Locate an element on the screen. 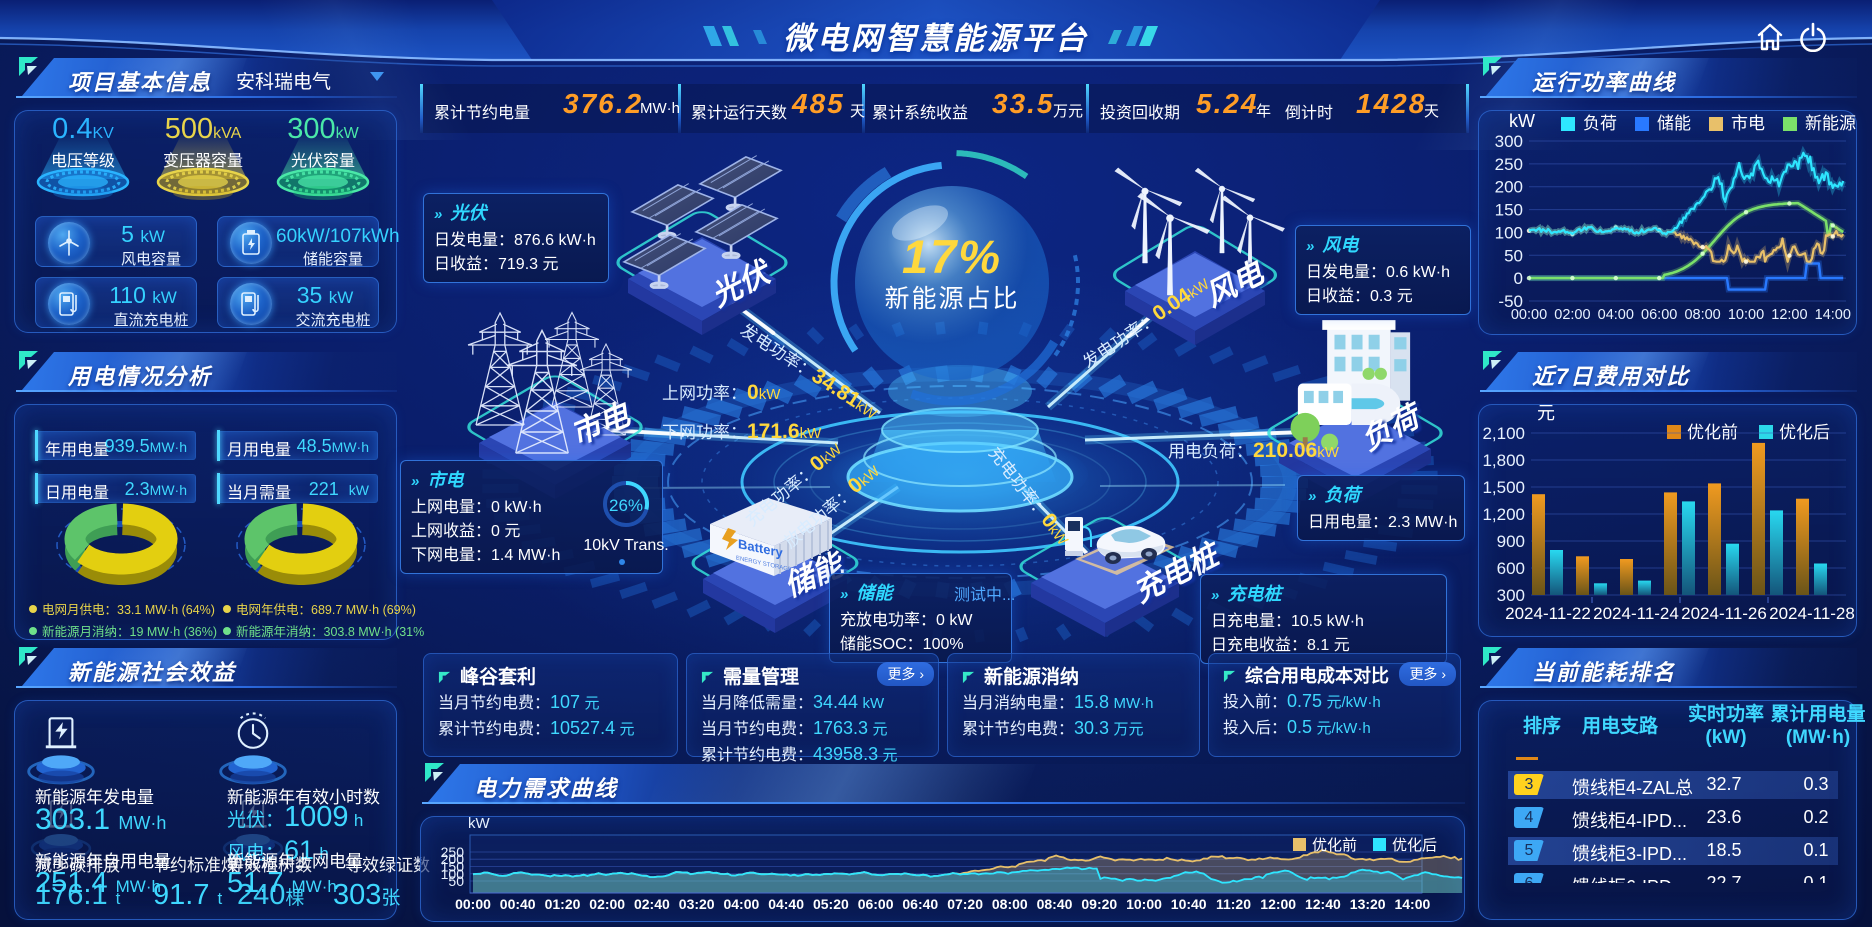  svg-text: 优化前 is located at coordinates (1334, 845).